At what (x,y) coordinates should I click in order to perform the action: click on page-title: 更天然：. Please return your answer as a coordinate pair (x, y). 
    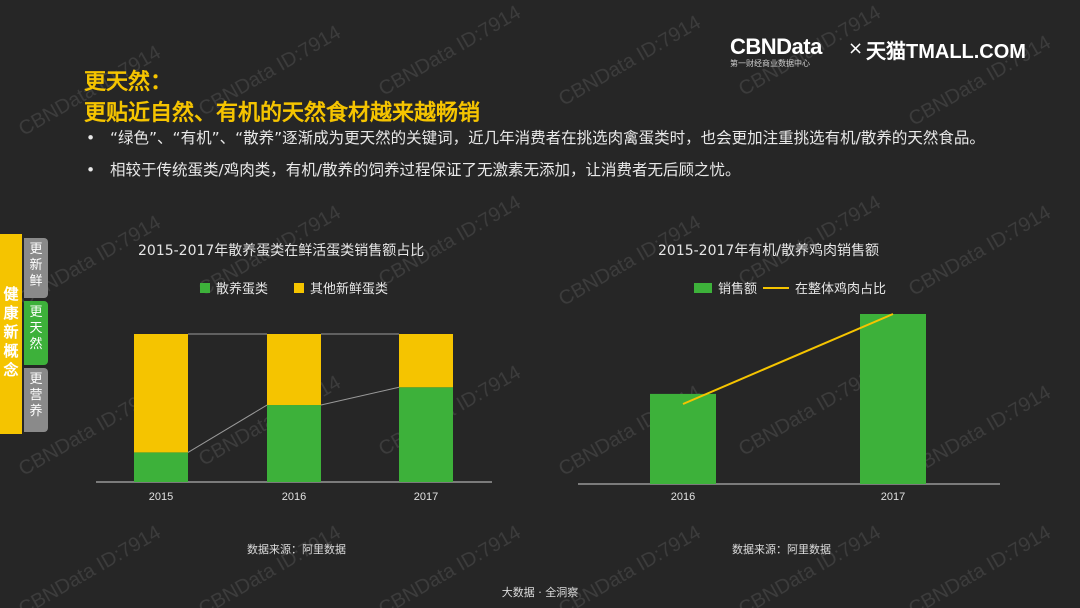
    Looking at the image, I should click on (128, 82).